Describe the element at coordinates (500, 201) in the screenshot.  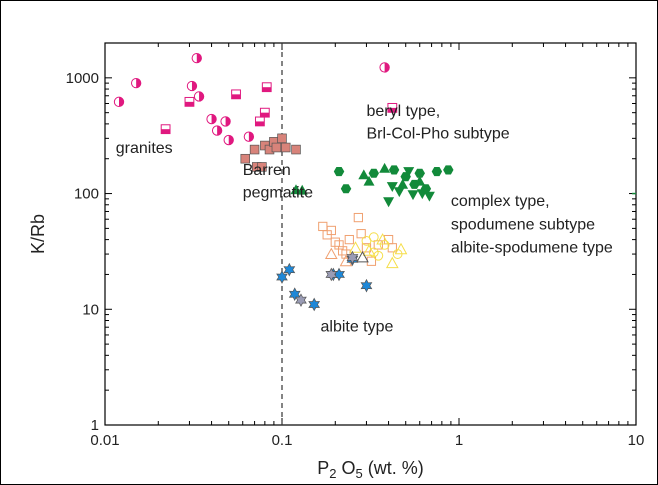
I see `annotation-label: complex type,` at that location.